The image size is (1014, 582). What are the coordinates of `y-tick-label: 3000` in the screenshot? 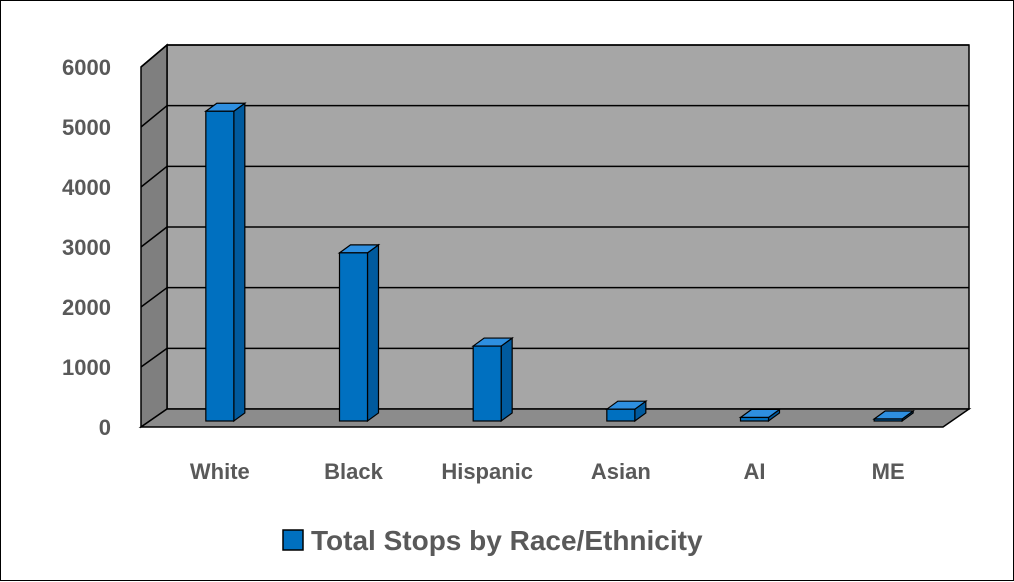 It's located at (86, 247).